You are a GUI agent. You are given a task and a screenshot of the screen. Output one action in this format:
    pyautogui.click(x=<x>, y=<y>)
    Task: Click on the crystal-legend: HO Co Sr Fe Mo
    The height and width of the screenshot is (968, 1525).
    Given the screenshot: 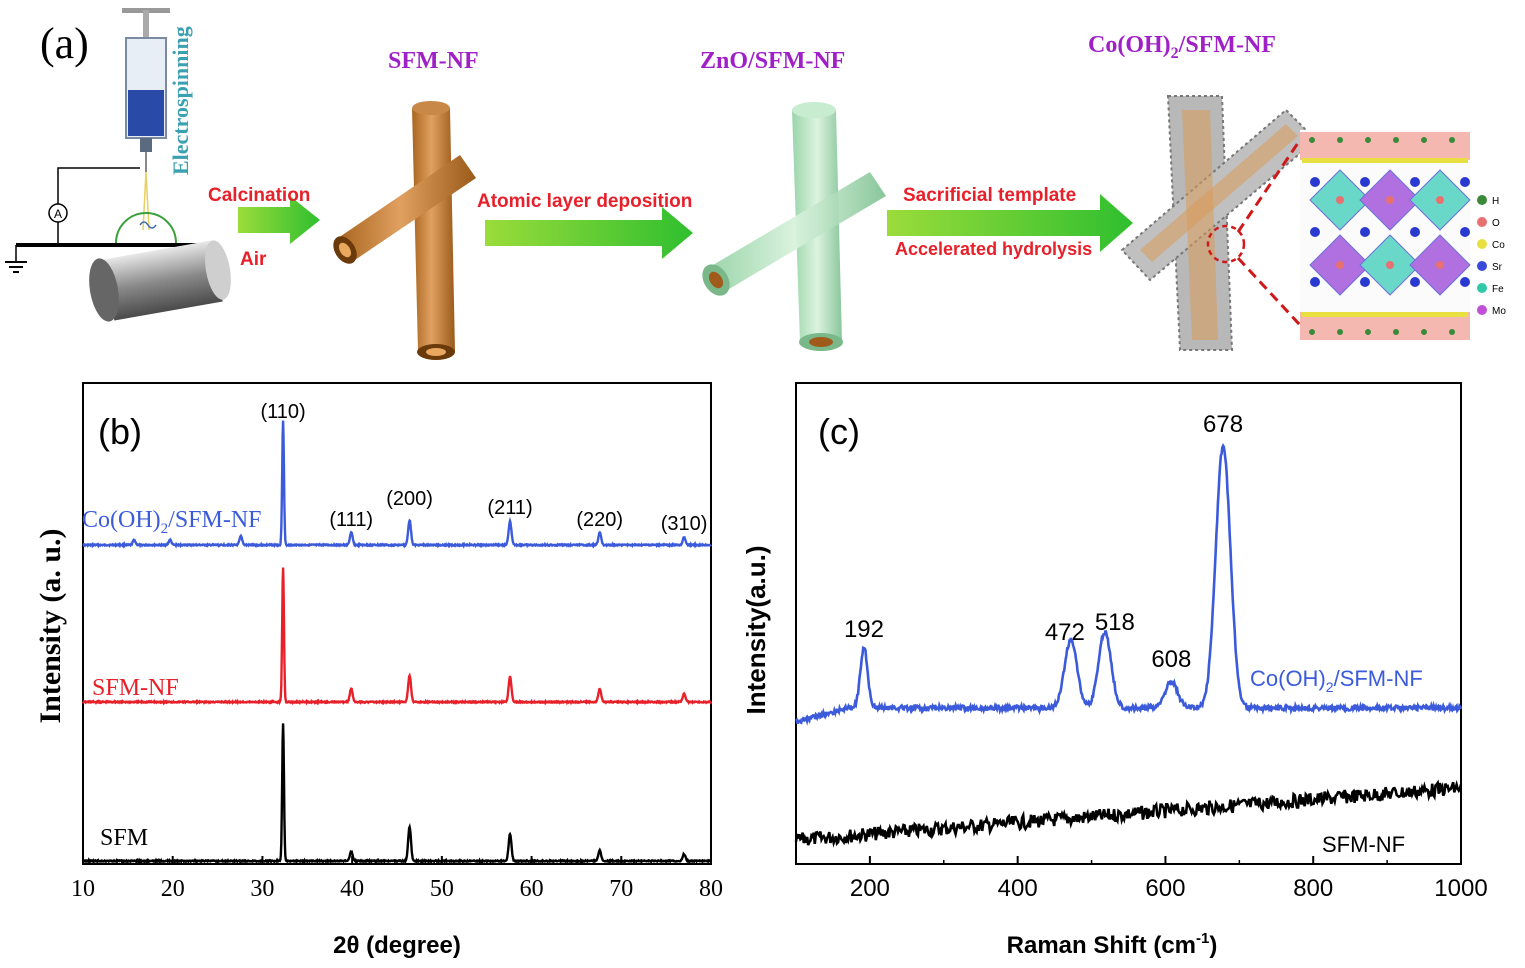 What is the action you would take?
    pyautogui.click(x=1491, y=256)
    